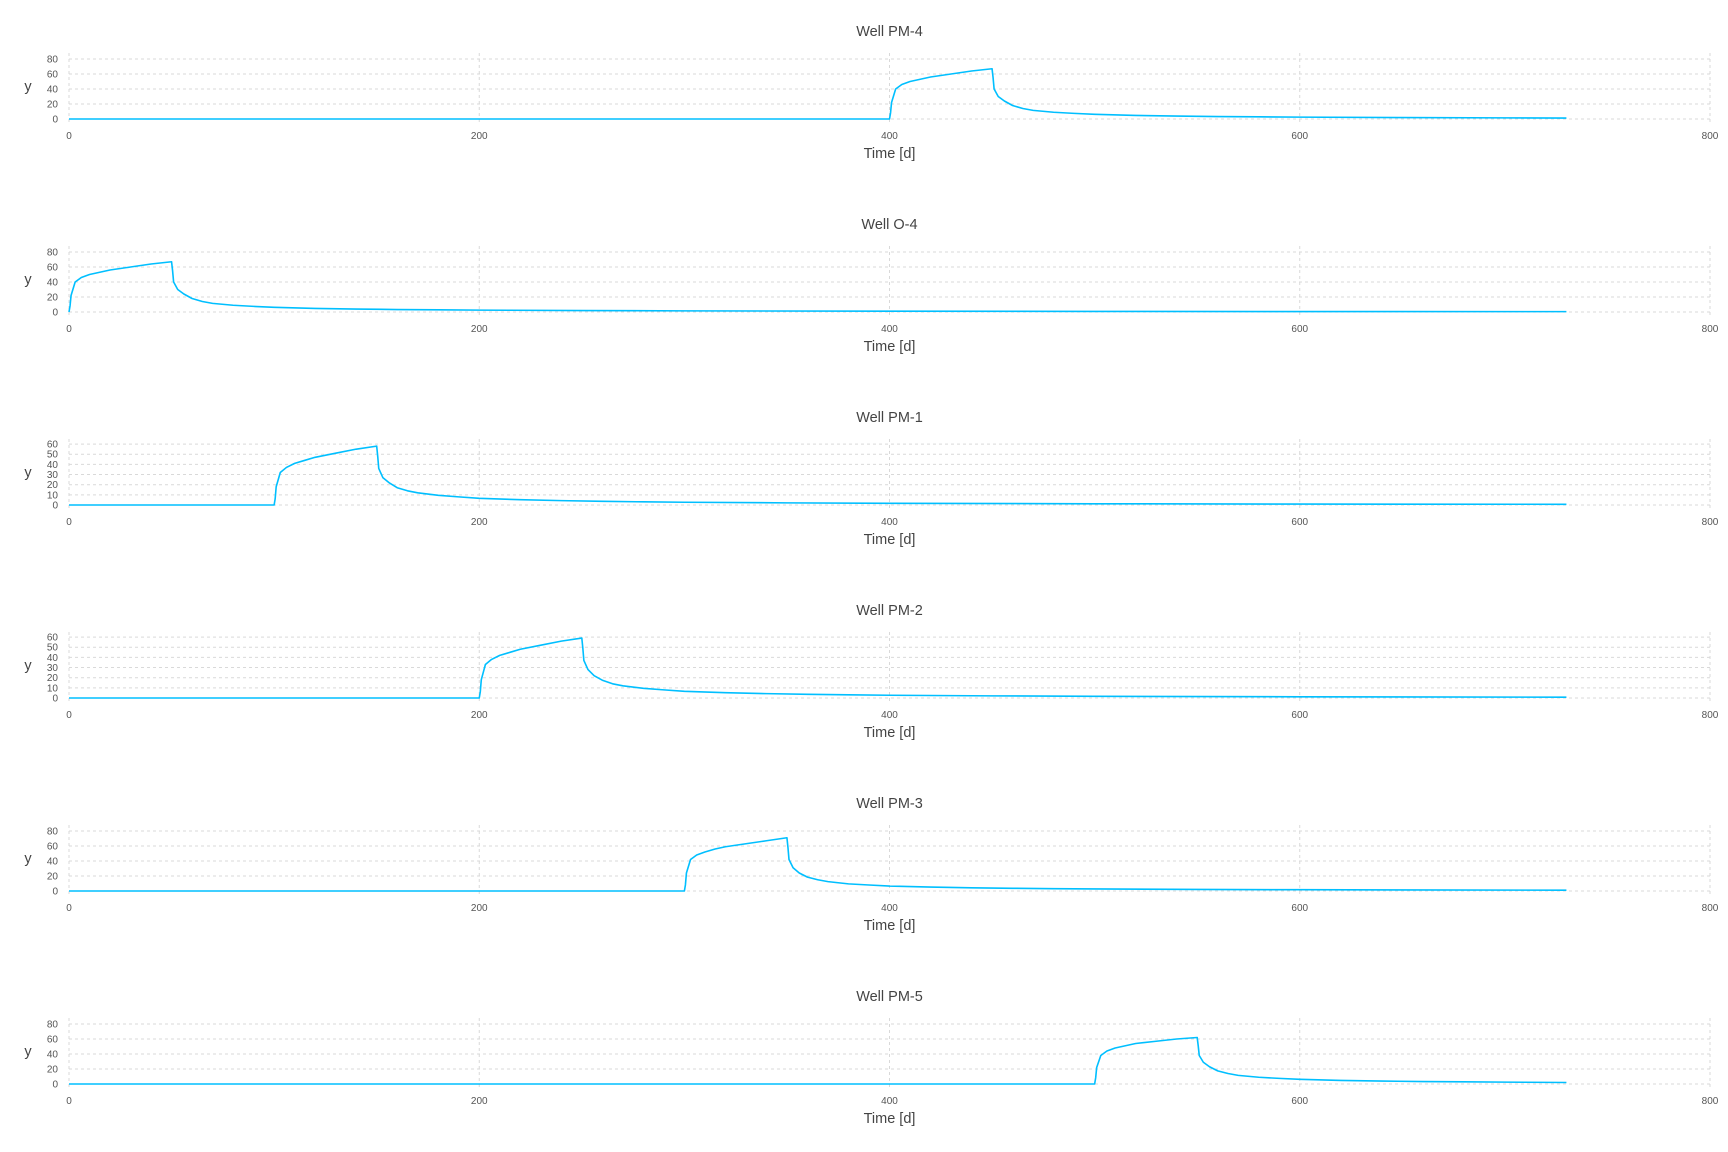 Image resolution: width=1728 pixels, height=1152 pixels. What do you see at coordinates (889, 418) in the screenshot?
I see `chart-title: Well PM-1` at bounding box center [889, 418].